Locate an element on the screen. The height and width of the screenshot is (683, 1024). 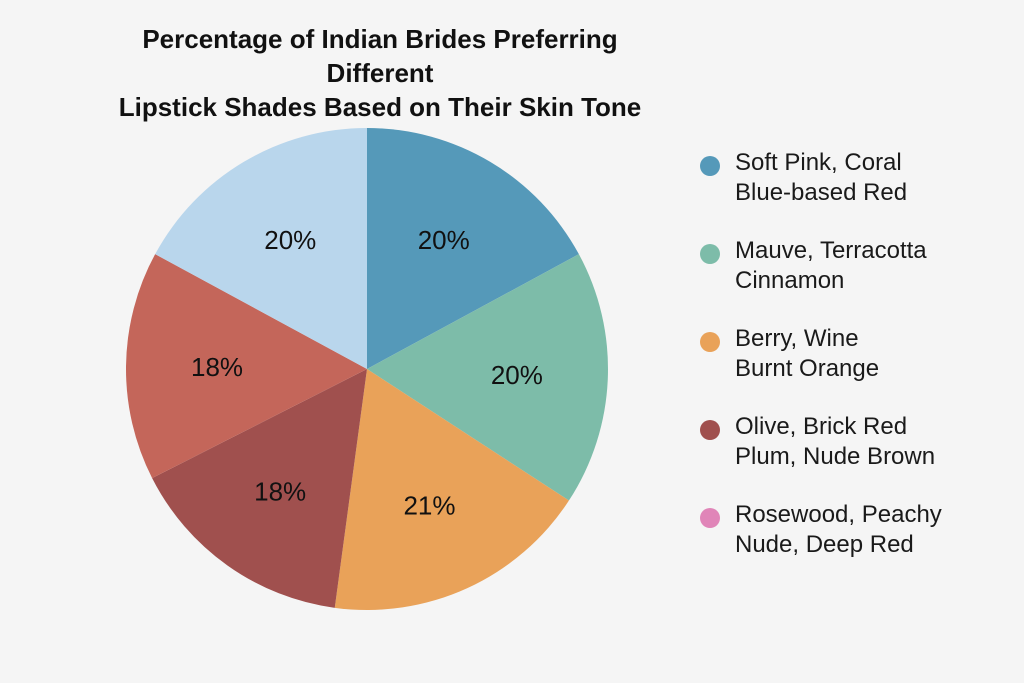
legend-label-3-line-1: Berry, Wine is located at coordinates (797, 338).